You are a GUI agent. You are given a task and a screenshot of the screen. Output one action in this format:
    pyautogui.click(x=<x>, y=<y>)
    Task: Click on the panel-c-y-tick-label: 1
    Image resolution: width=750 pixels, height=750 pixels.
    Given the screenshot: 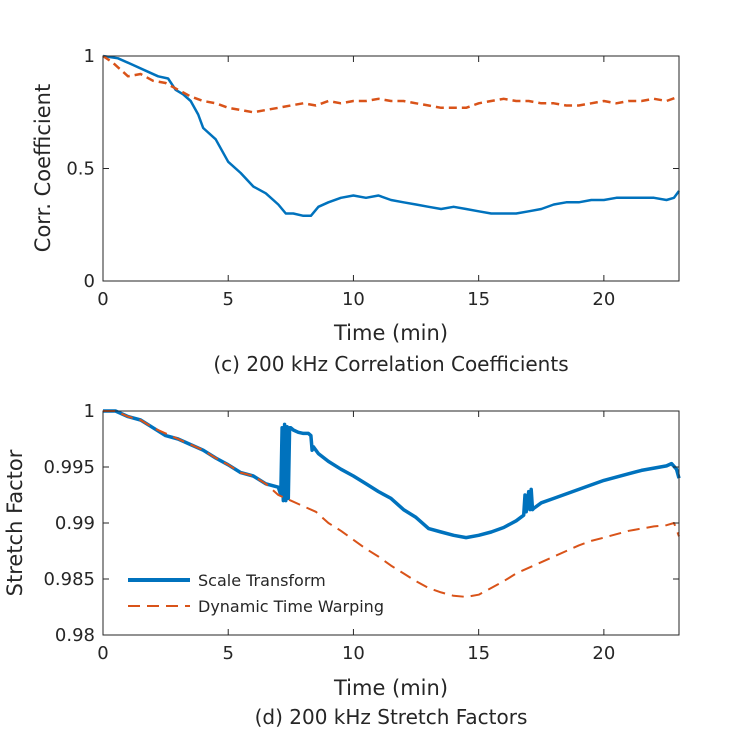 What is the action you would take?
    pyautogui.click(x=89, y=56)
    